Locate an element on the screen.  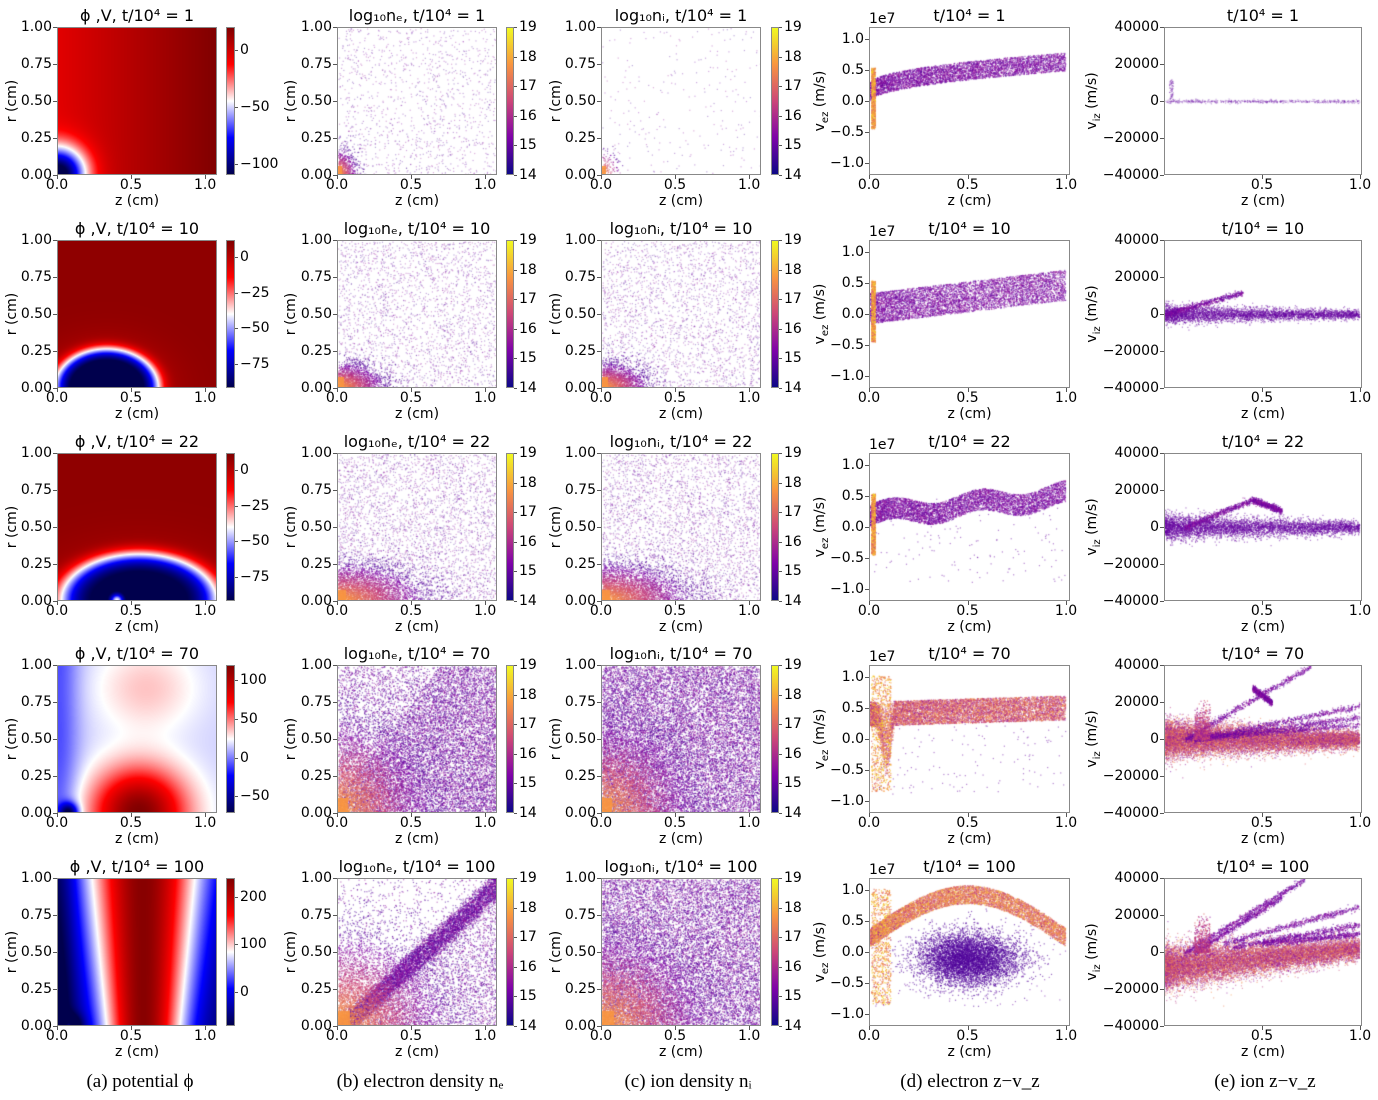
caption-b: (b) electron density nₑ is located at coordinates (420, 1081).